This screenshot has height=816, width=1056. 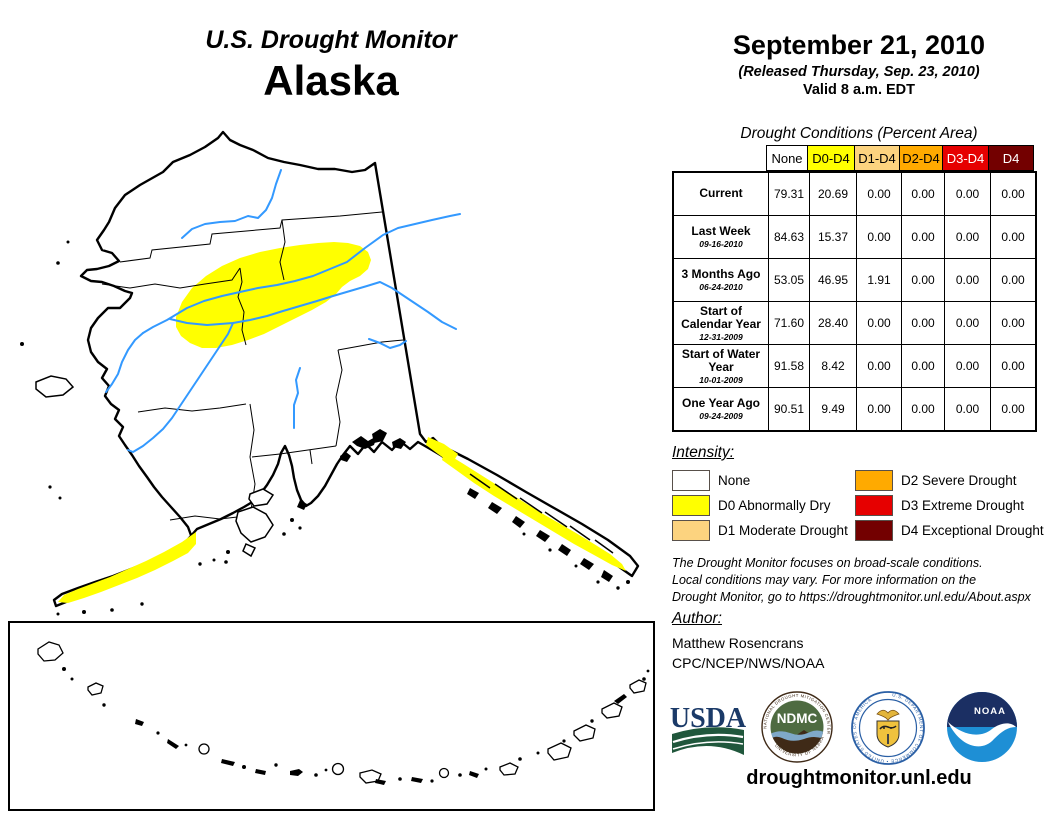 I want to click on inset-border, so click(x=331, y=716).